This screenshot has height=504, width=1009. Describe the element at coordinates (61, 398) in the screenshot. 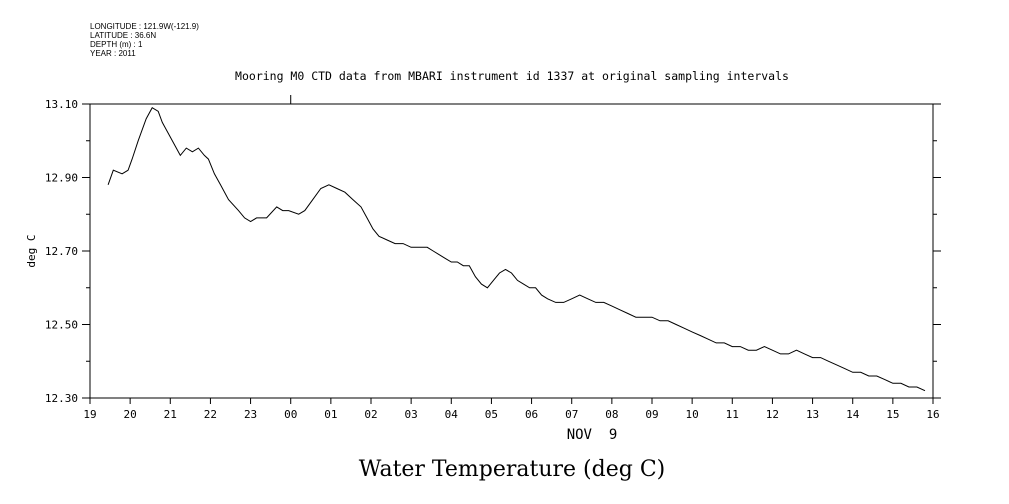

I see `y-tick-label: 12.30` at that location.